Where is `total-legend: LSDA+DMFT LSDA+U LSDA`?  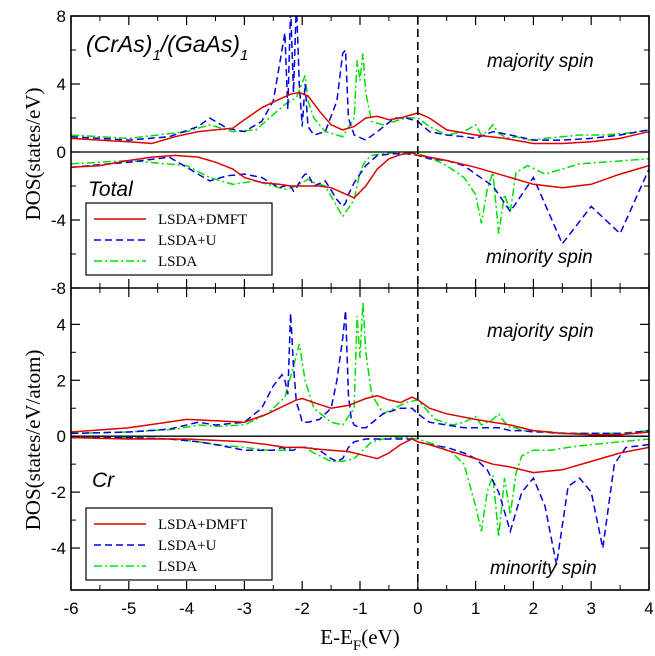
total-legend: LSDA+DMFT LSDA+U LSDA is located at coordinates (179, 239).